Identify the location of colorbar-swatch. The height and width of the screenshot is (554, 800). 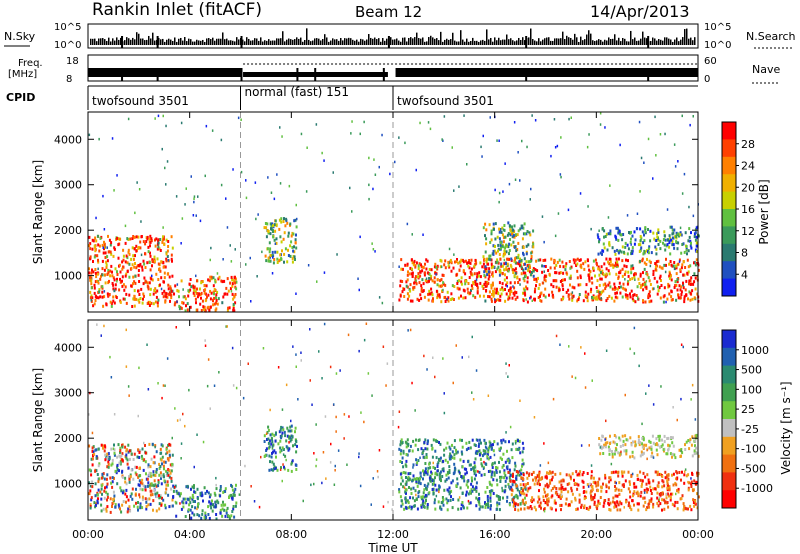
(729, 410).